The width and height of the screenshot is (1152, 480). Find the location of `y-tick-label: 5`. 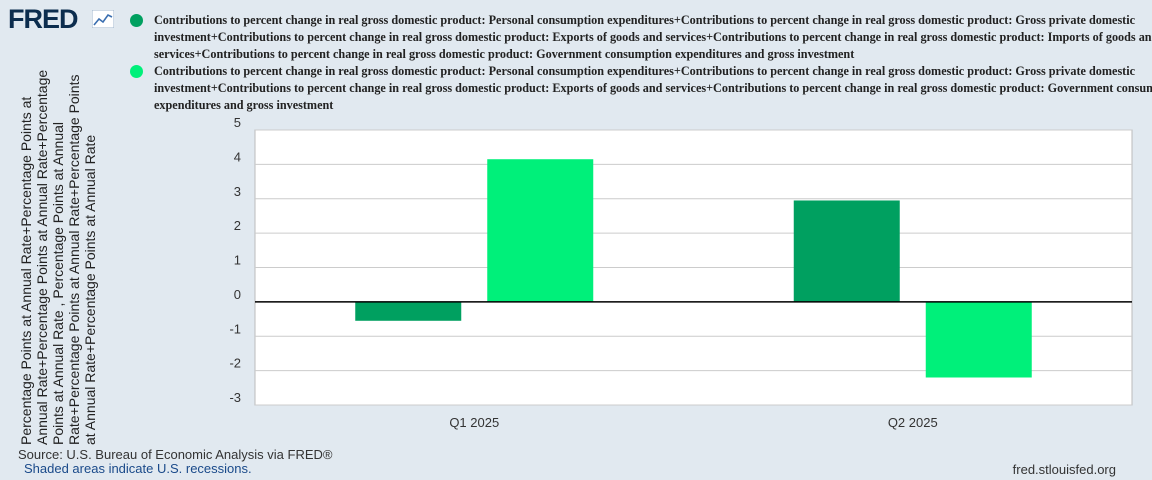

y-tick-label: 5 is located at coordinates (237, 122).